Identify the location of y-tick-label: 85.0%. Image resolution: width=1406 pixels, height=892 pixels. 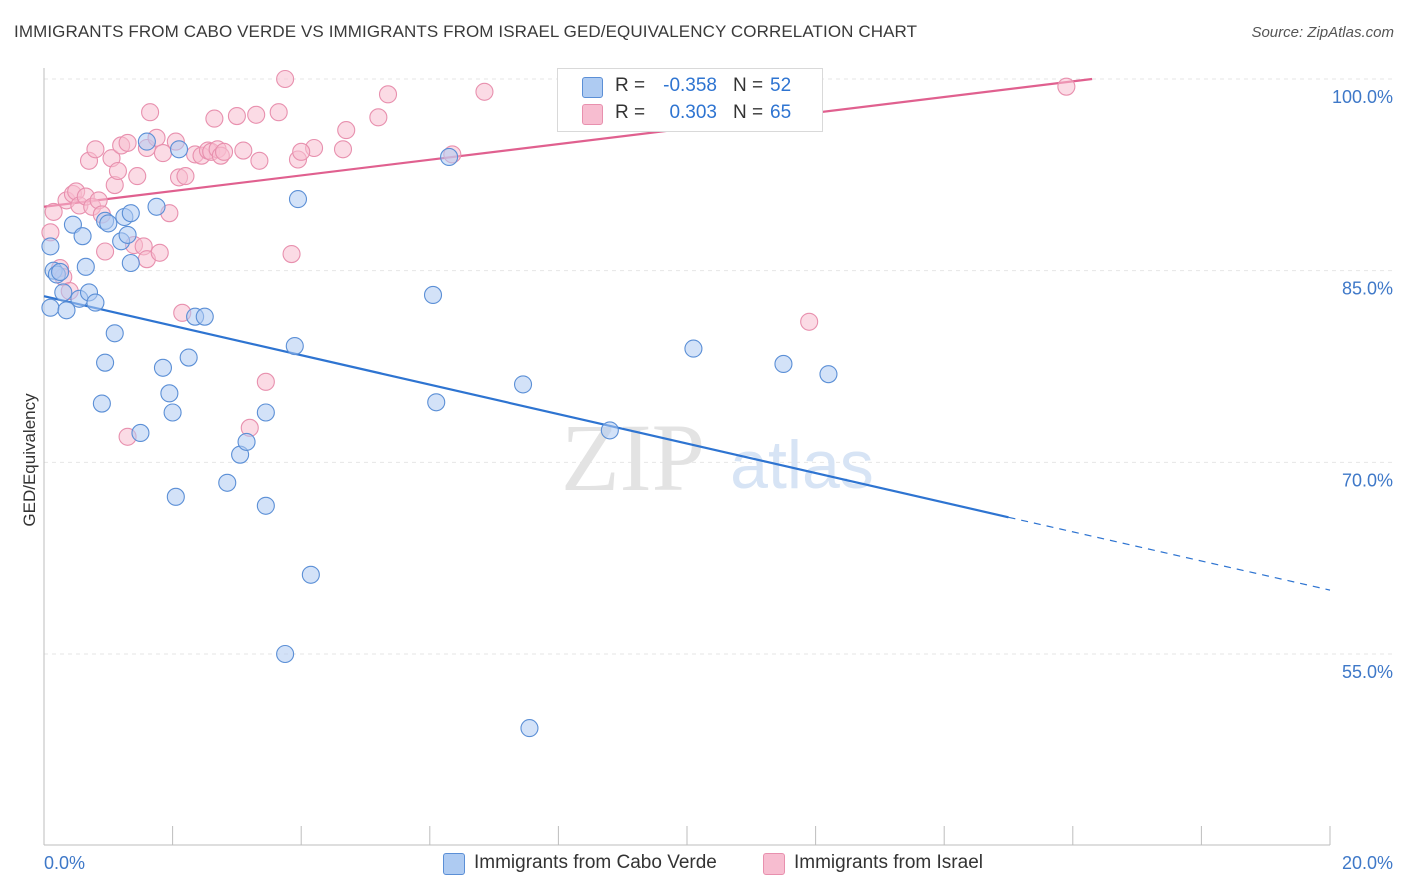
(1367, 289).